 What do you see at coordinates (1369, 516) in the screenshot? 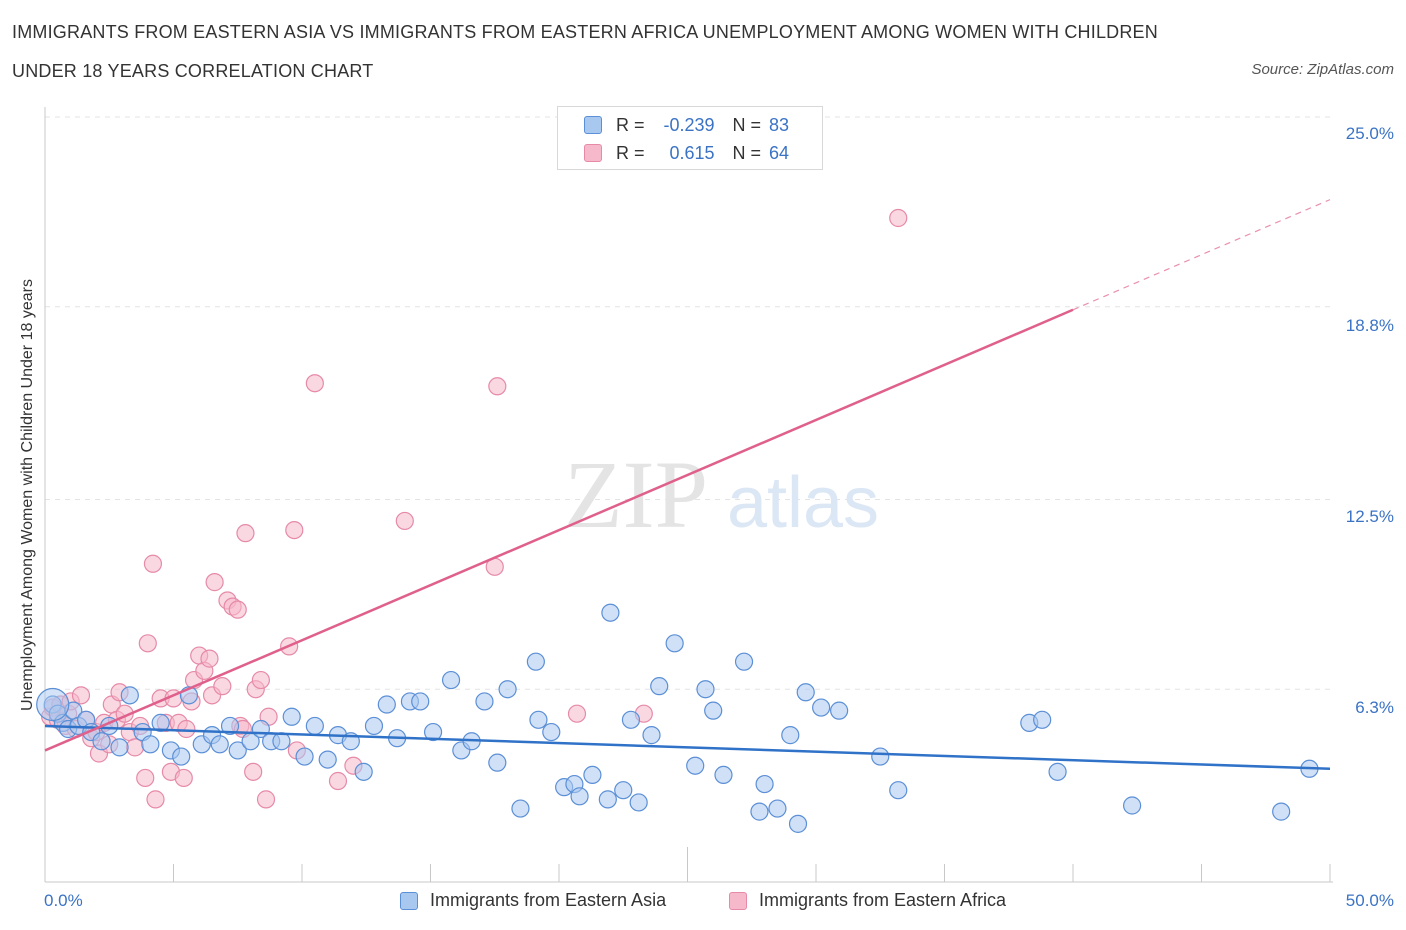
I see `y-tick-label-12-5: 12.5%` at bounding box center [1369, 516].